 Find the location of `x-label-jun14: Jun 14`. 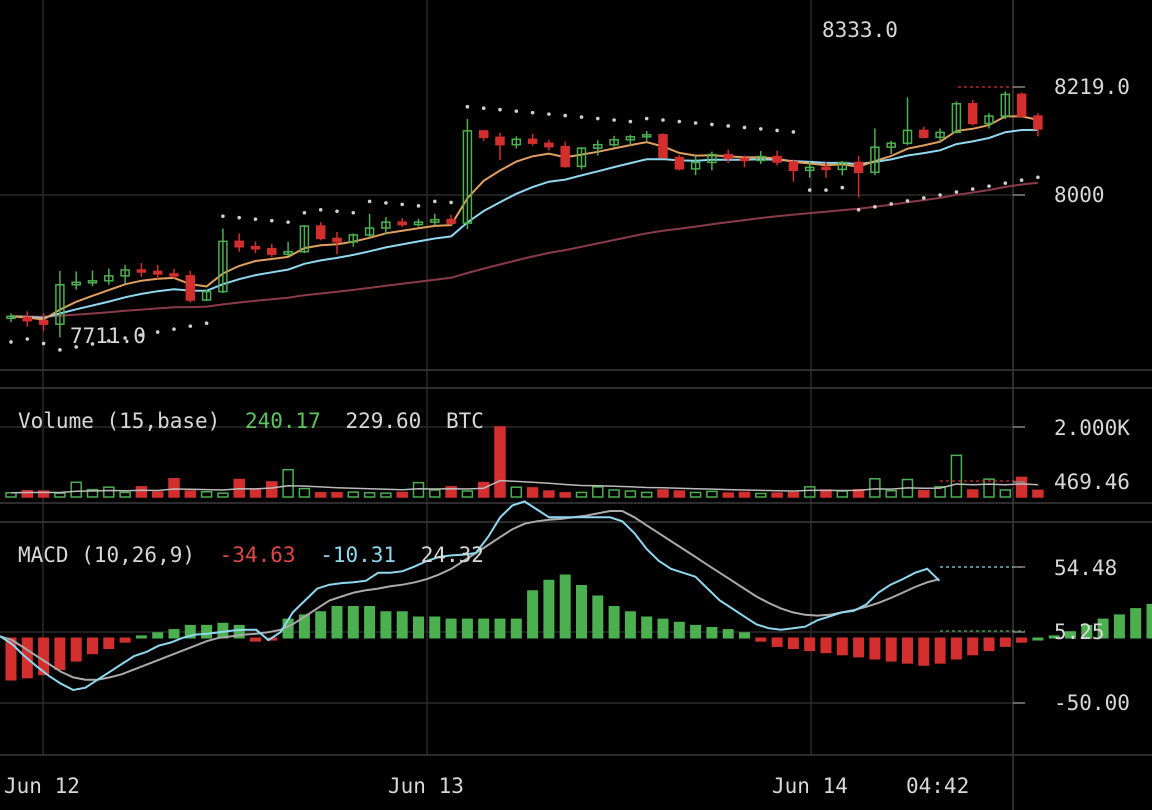

x-label-jun14: Jun 14 is located at coordinates (810, 786).